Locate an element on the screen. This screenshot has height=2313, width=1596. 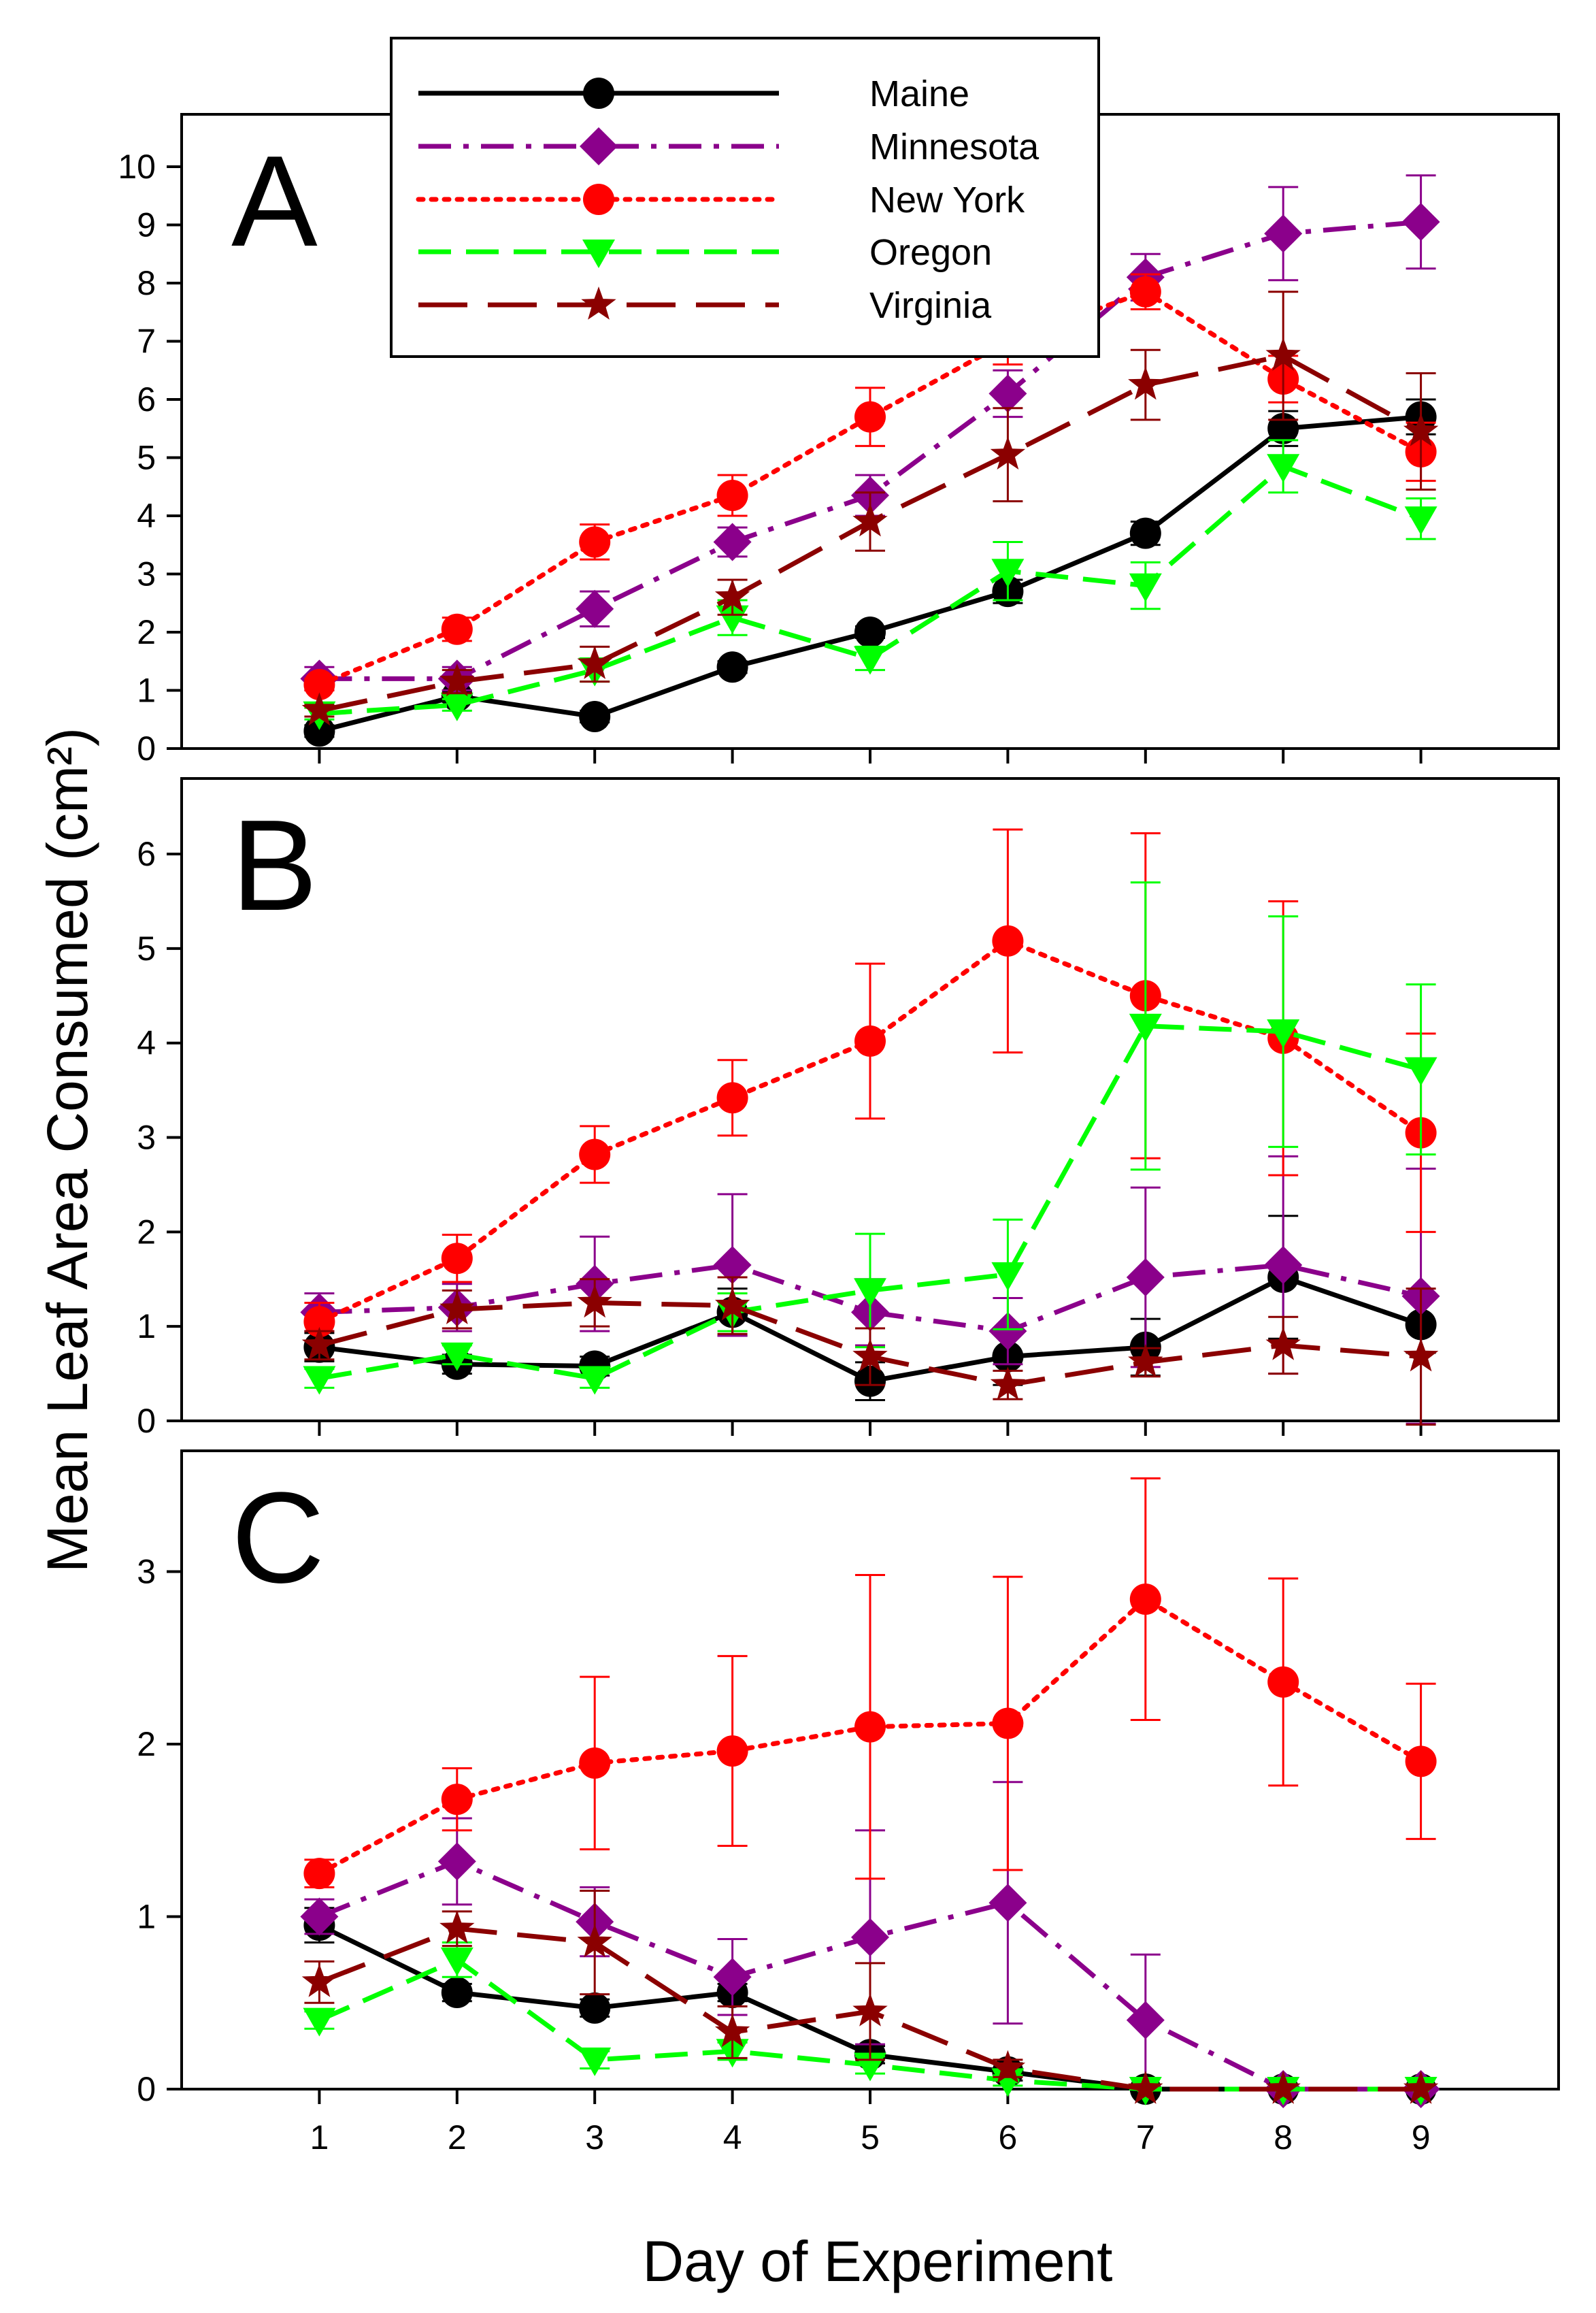
panel-b-y-tick-label: 3 is located at coordinates (146, 1138).